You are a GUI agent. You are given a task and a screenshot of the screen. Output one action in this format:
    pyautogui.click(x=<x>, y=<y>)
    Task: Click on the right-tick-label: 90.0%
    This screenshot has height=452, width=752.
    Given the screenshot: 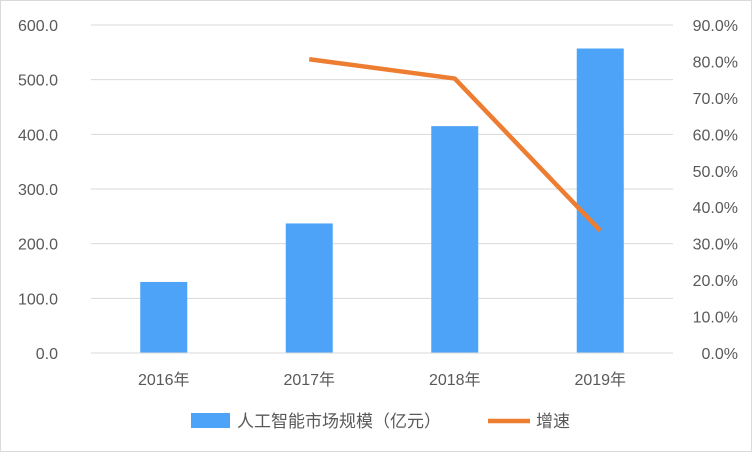 What is the action you would take?
    pyautogui.click(x=715, y=26)
    